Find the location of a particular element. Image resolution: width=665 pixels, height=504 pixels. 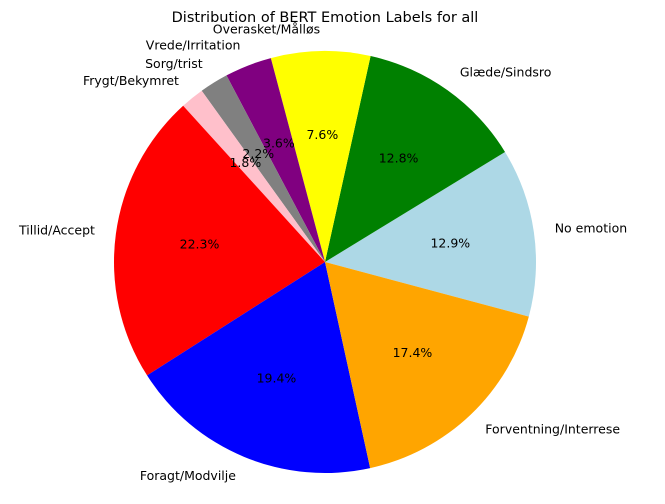

slice-frygt-bekymret is located at coordinates (254, 176).